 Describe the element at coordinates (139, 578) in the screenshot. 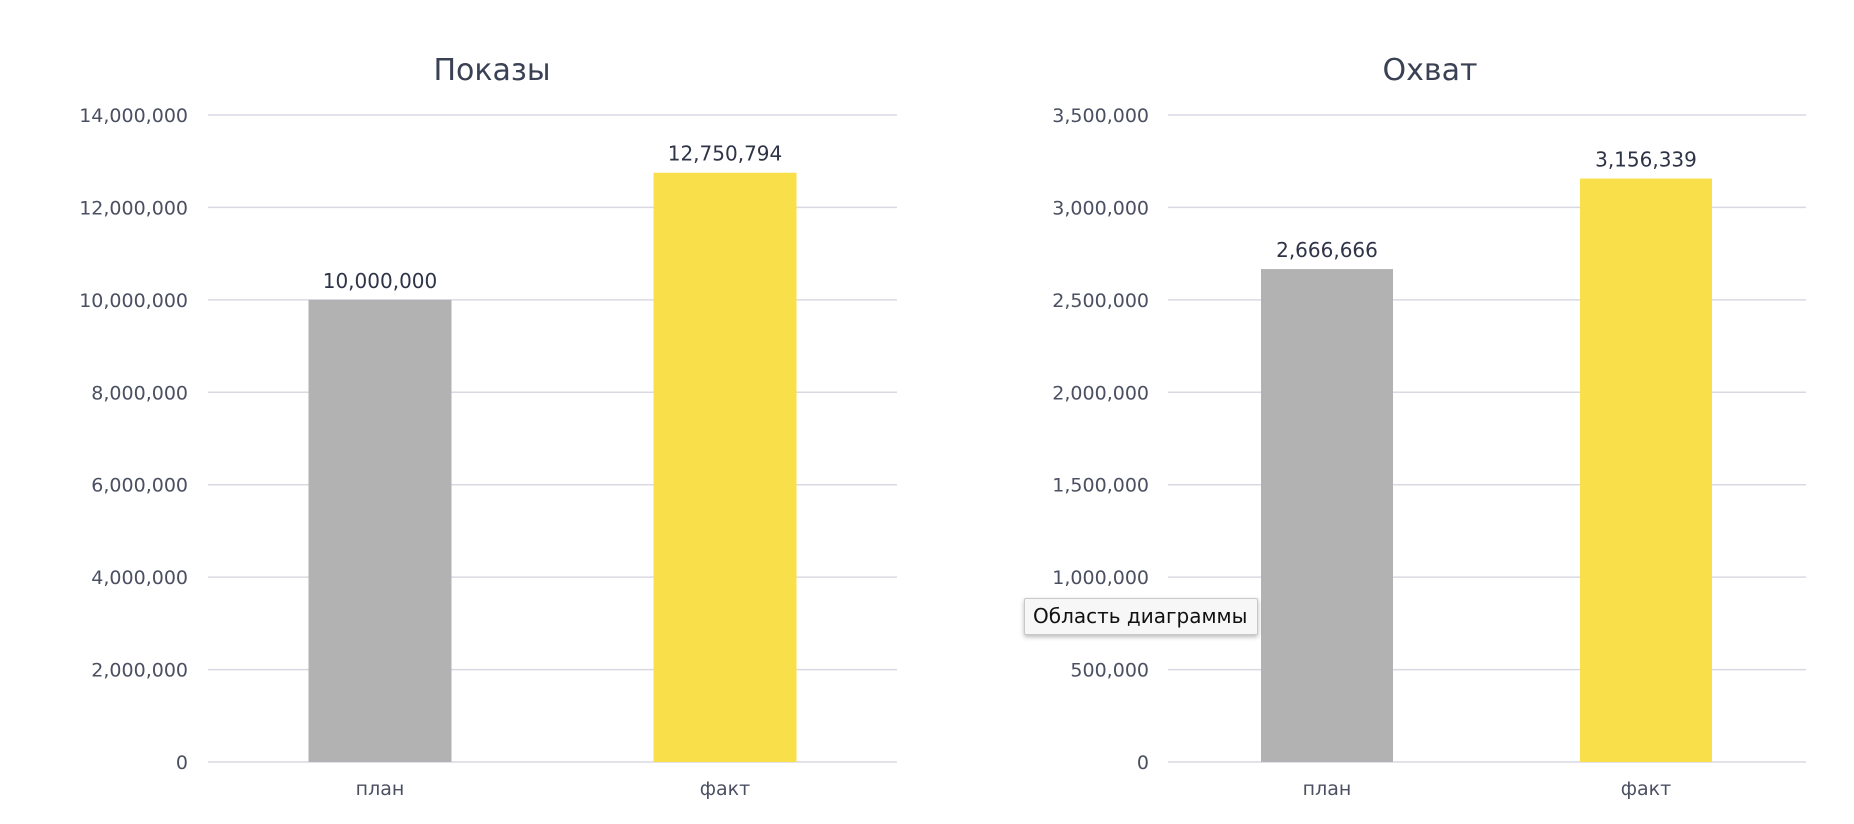

I see `y-tick-label: 4,000,000` at that location.